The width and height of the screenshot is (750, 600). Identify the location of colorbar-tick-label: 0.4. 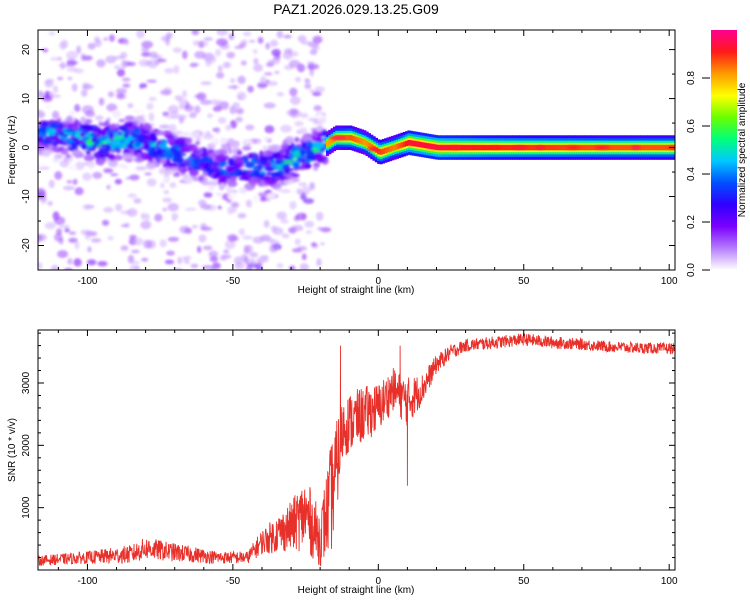
(691, 174).